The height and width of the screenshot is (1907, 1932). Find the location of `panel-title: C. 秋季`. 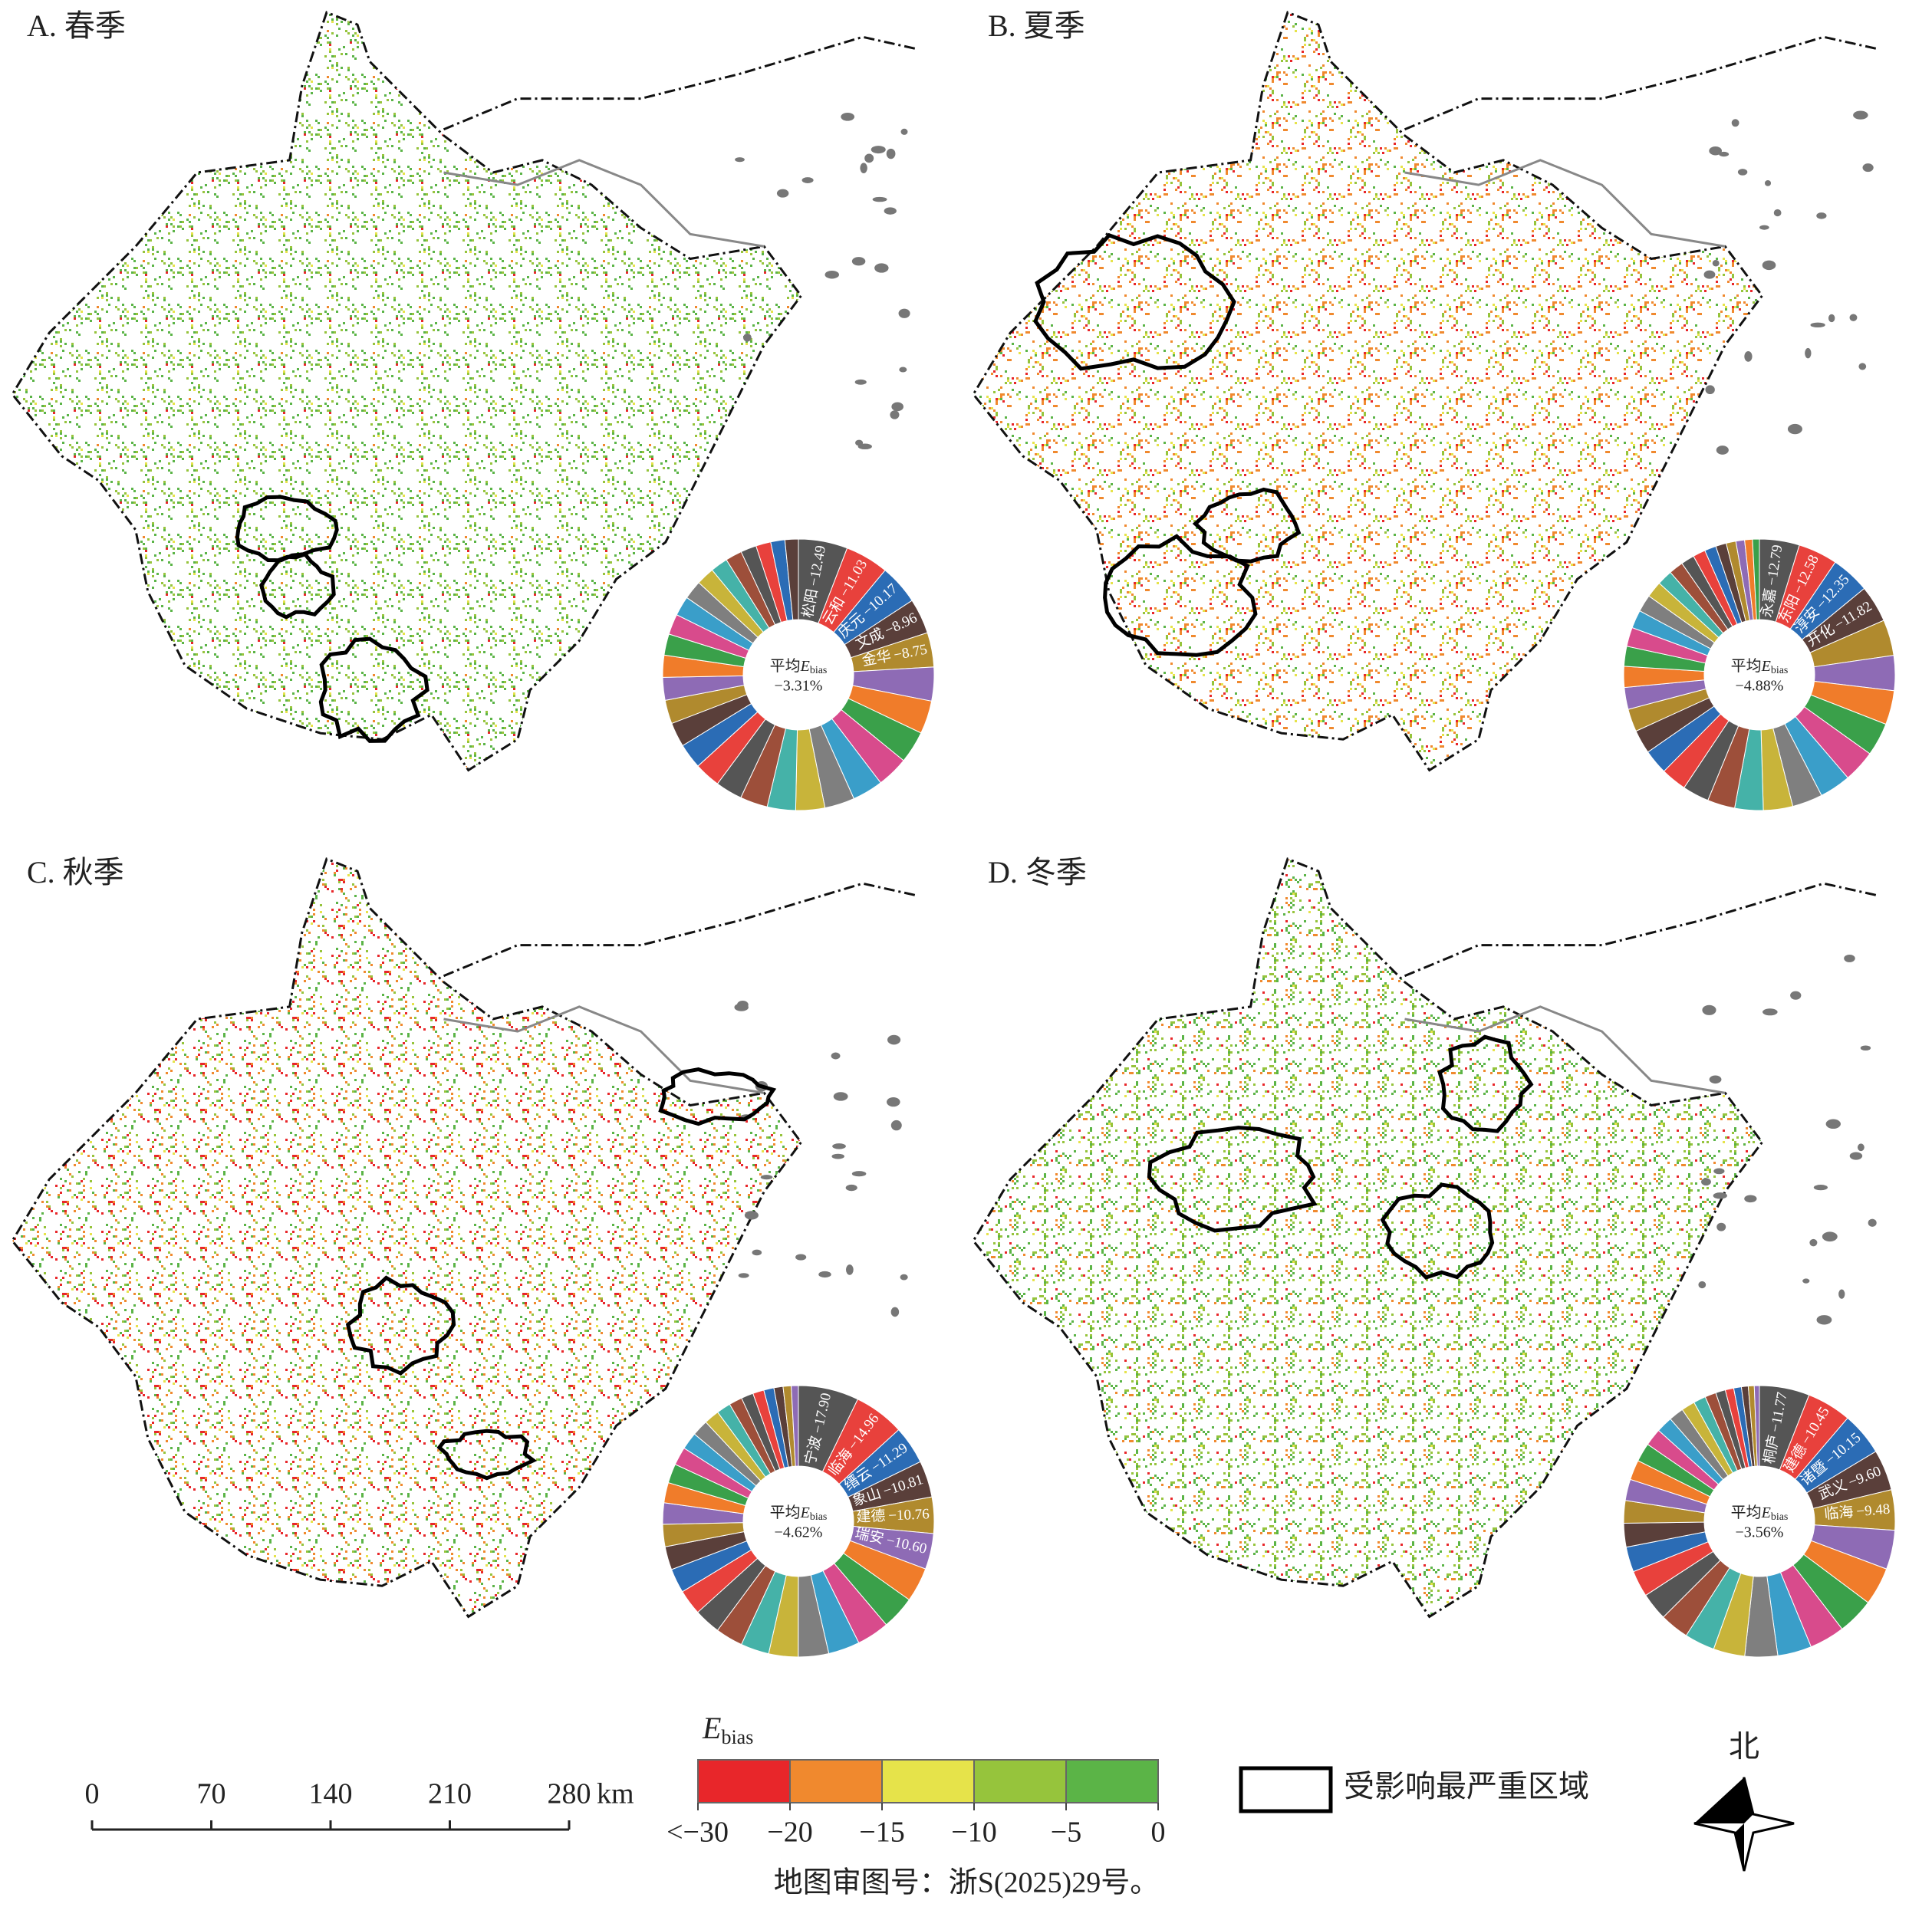

panel-title: C. 秋季 is located at coordinates (75, 872).